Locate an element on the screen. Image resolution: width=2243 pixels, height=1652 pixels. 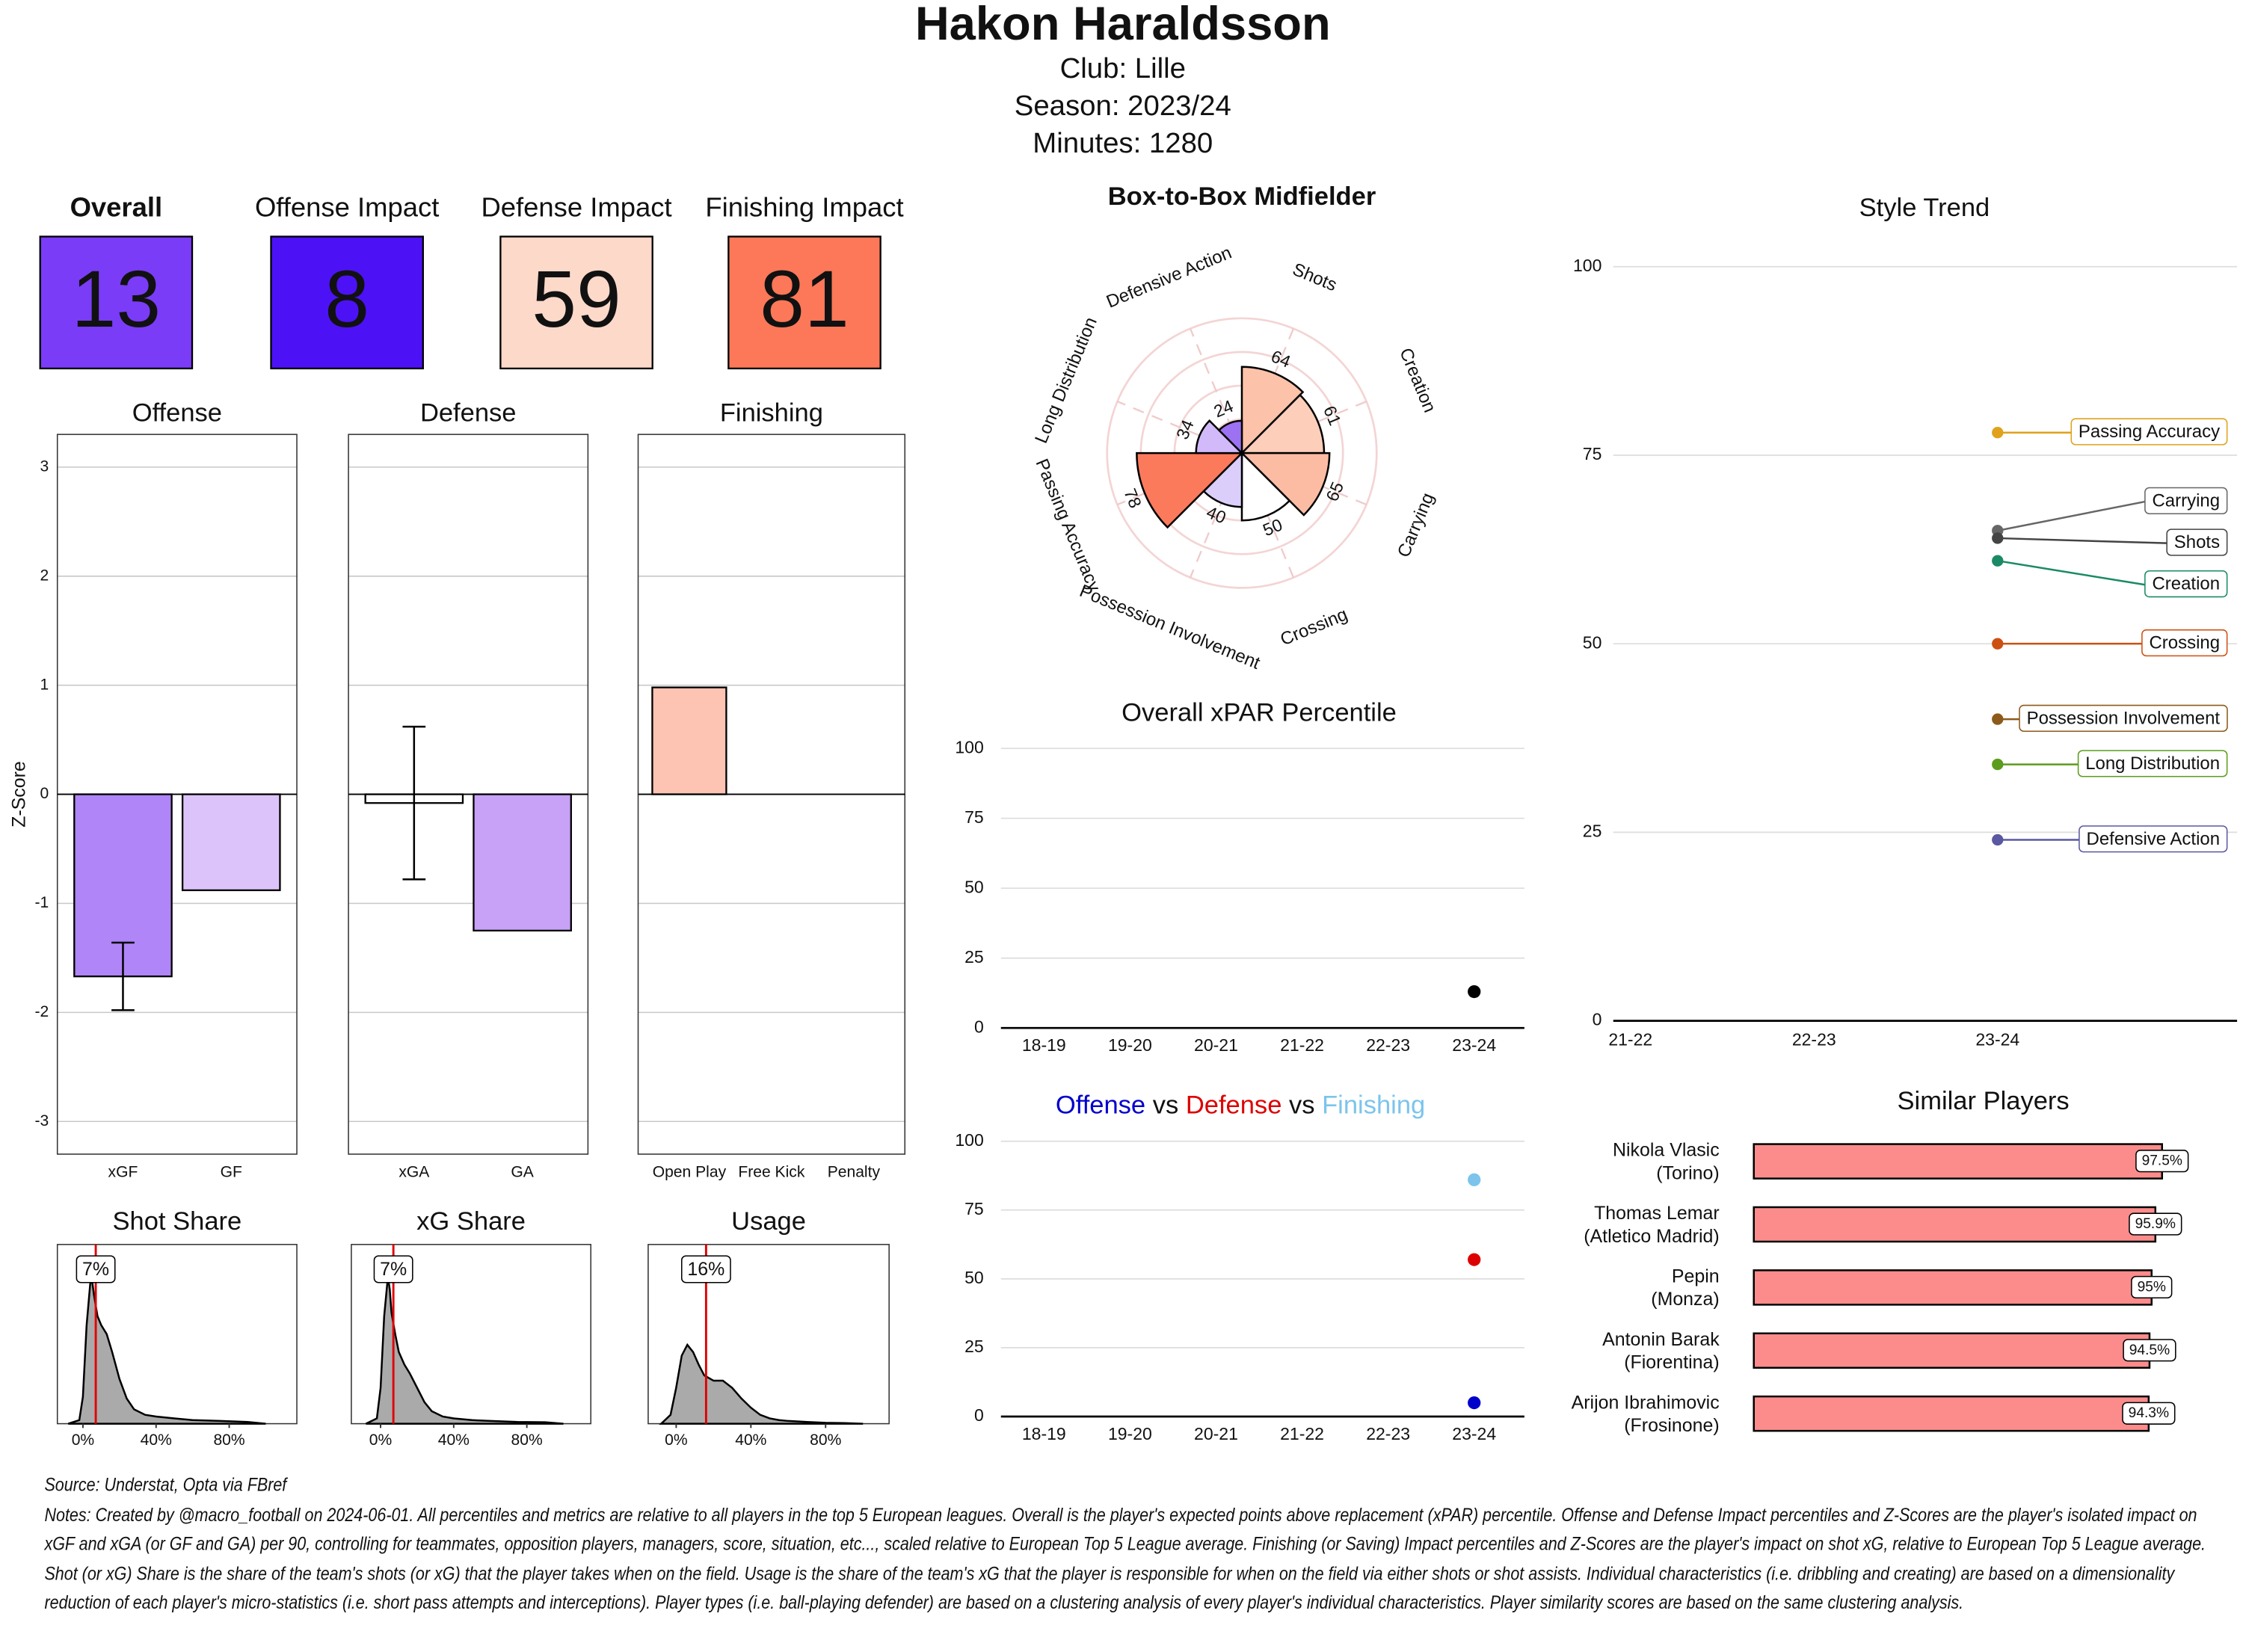
value-label: 61 is located at coordinates (1332, 415).